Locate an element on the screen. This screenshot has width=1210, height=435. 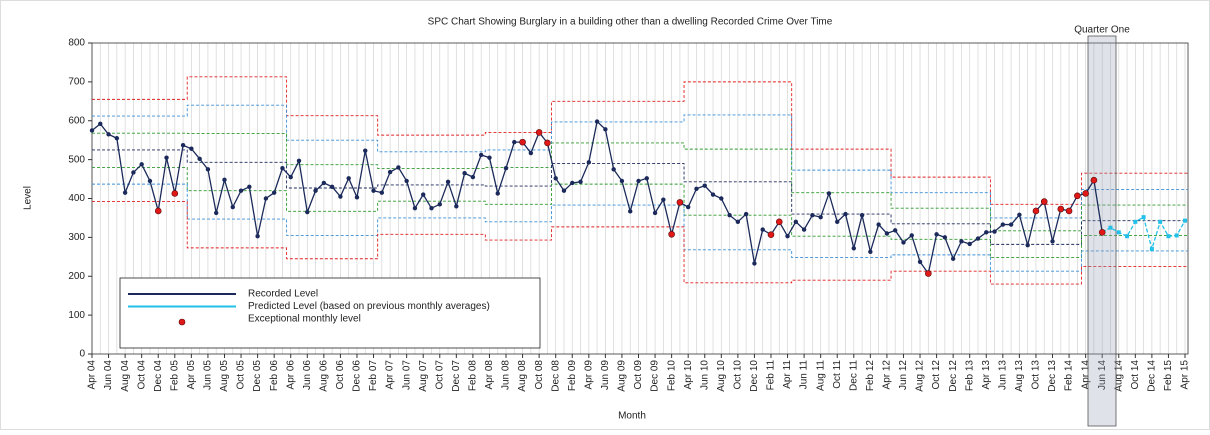
x-tick-label: Jun 14 is located at coordinates (1102, 375).